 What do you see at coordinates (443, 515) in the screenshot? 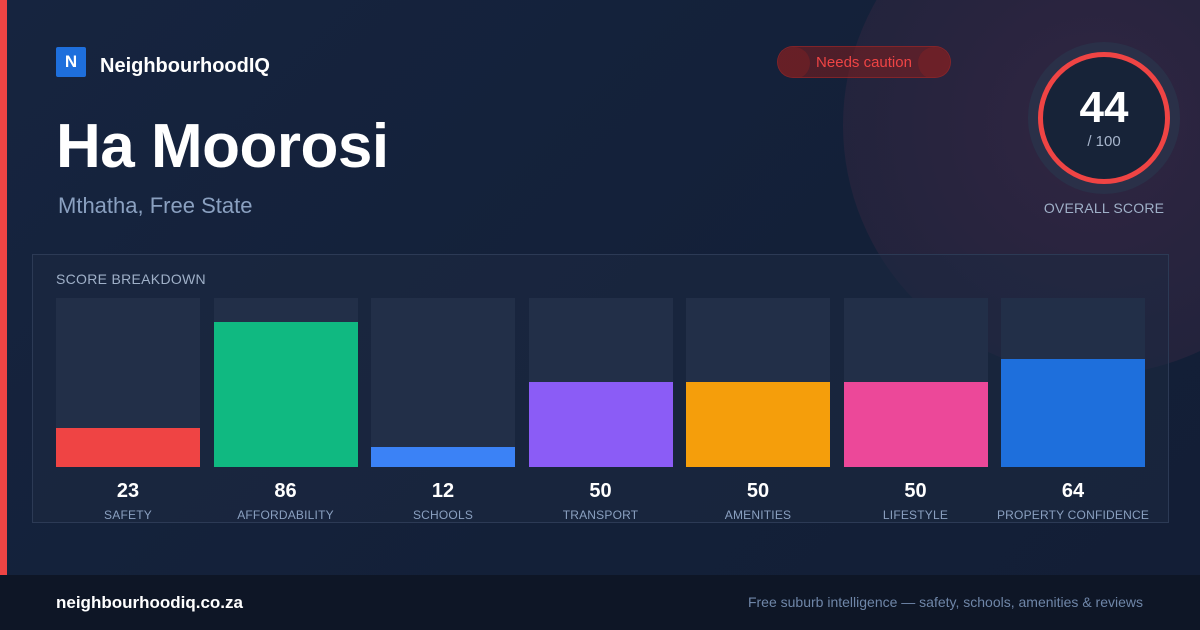
I see `bar-label: SCHOOLS` at bounding box center [443, 515].